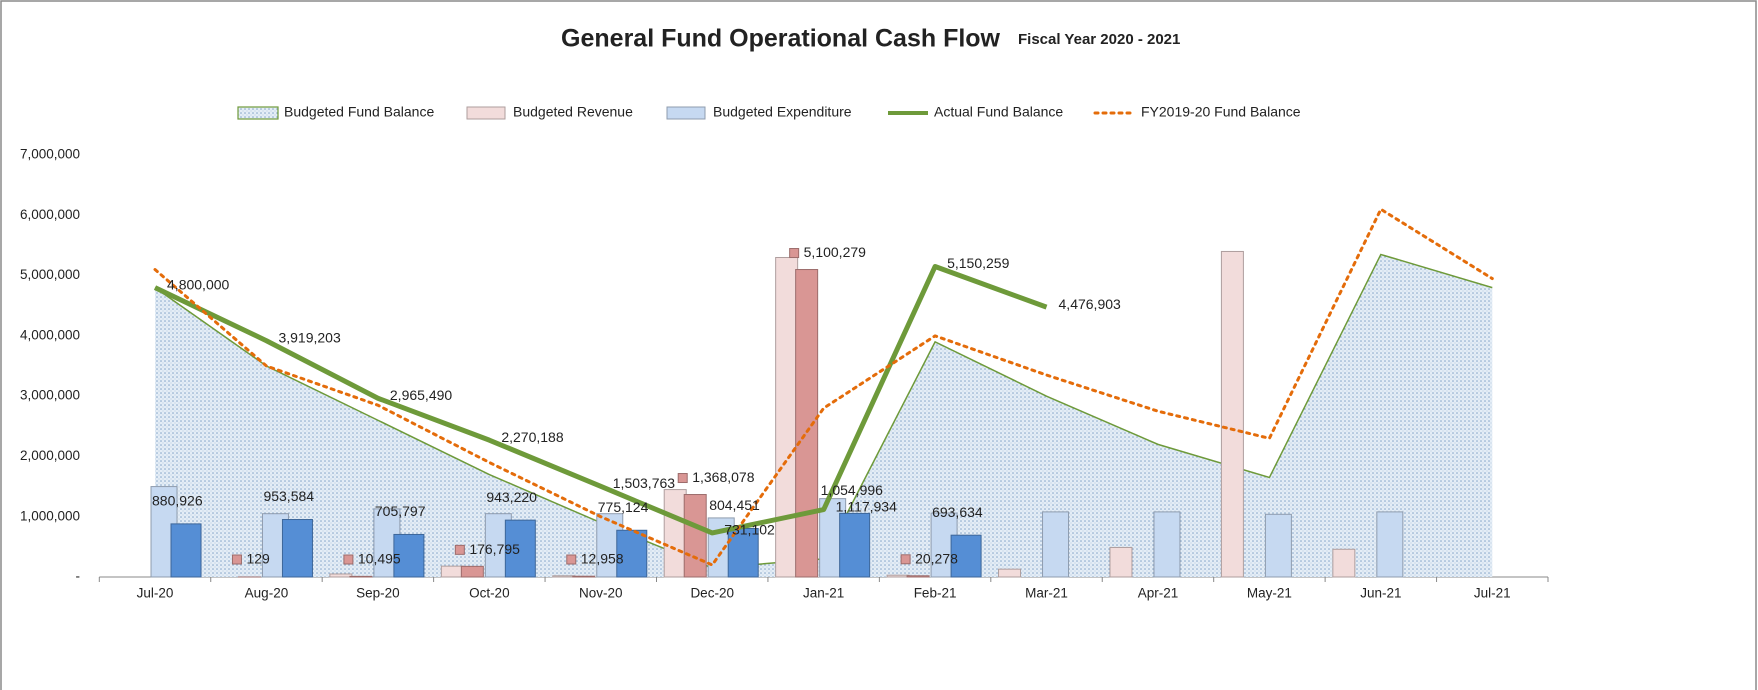 This screenshot has width=1758, height=690. Describe the element at coordinates (421, 395) in the screenshot. I see `data-label: 2,965,490` at that location.